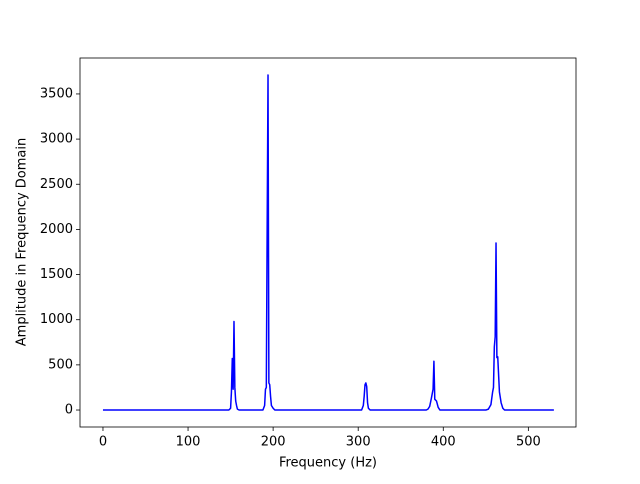  I want to click on y-tick-label: 3000, so click(56, 139).